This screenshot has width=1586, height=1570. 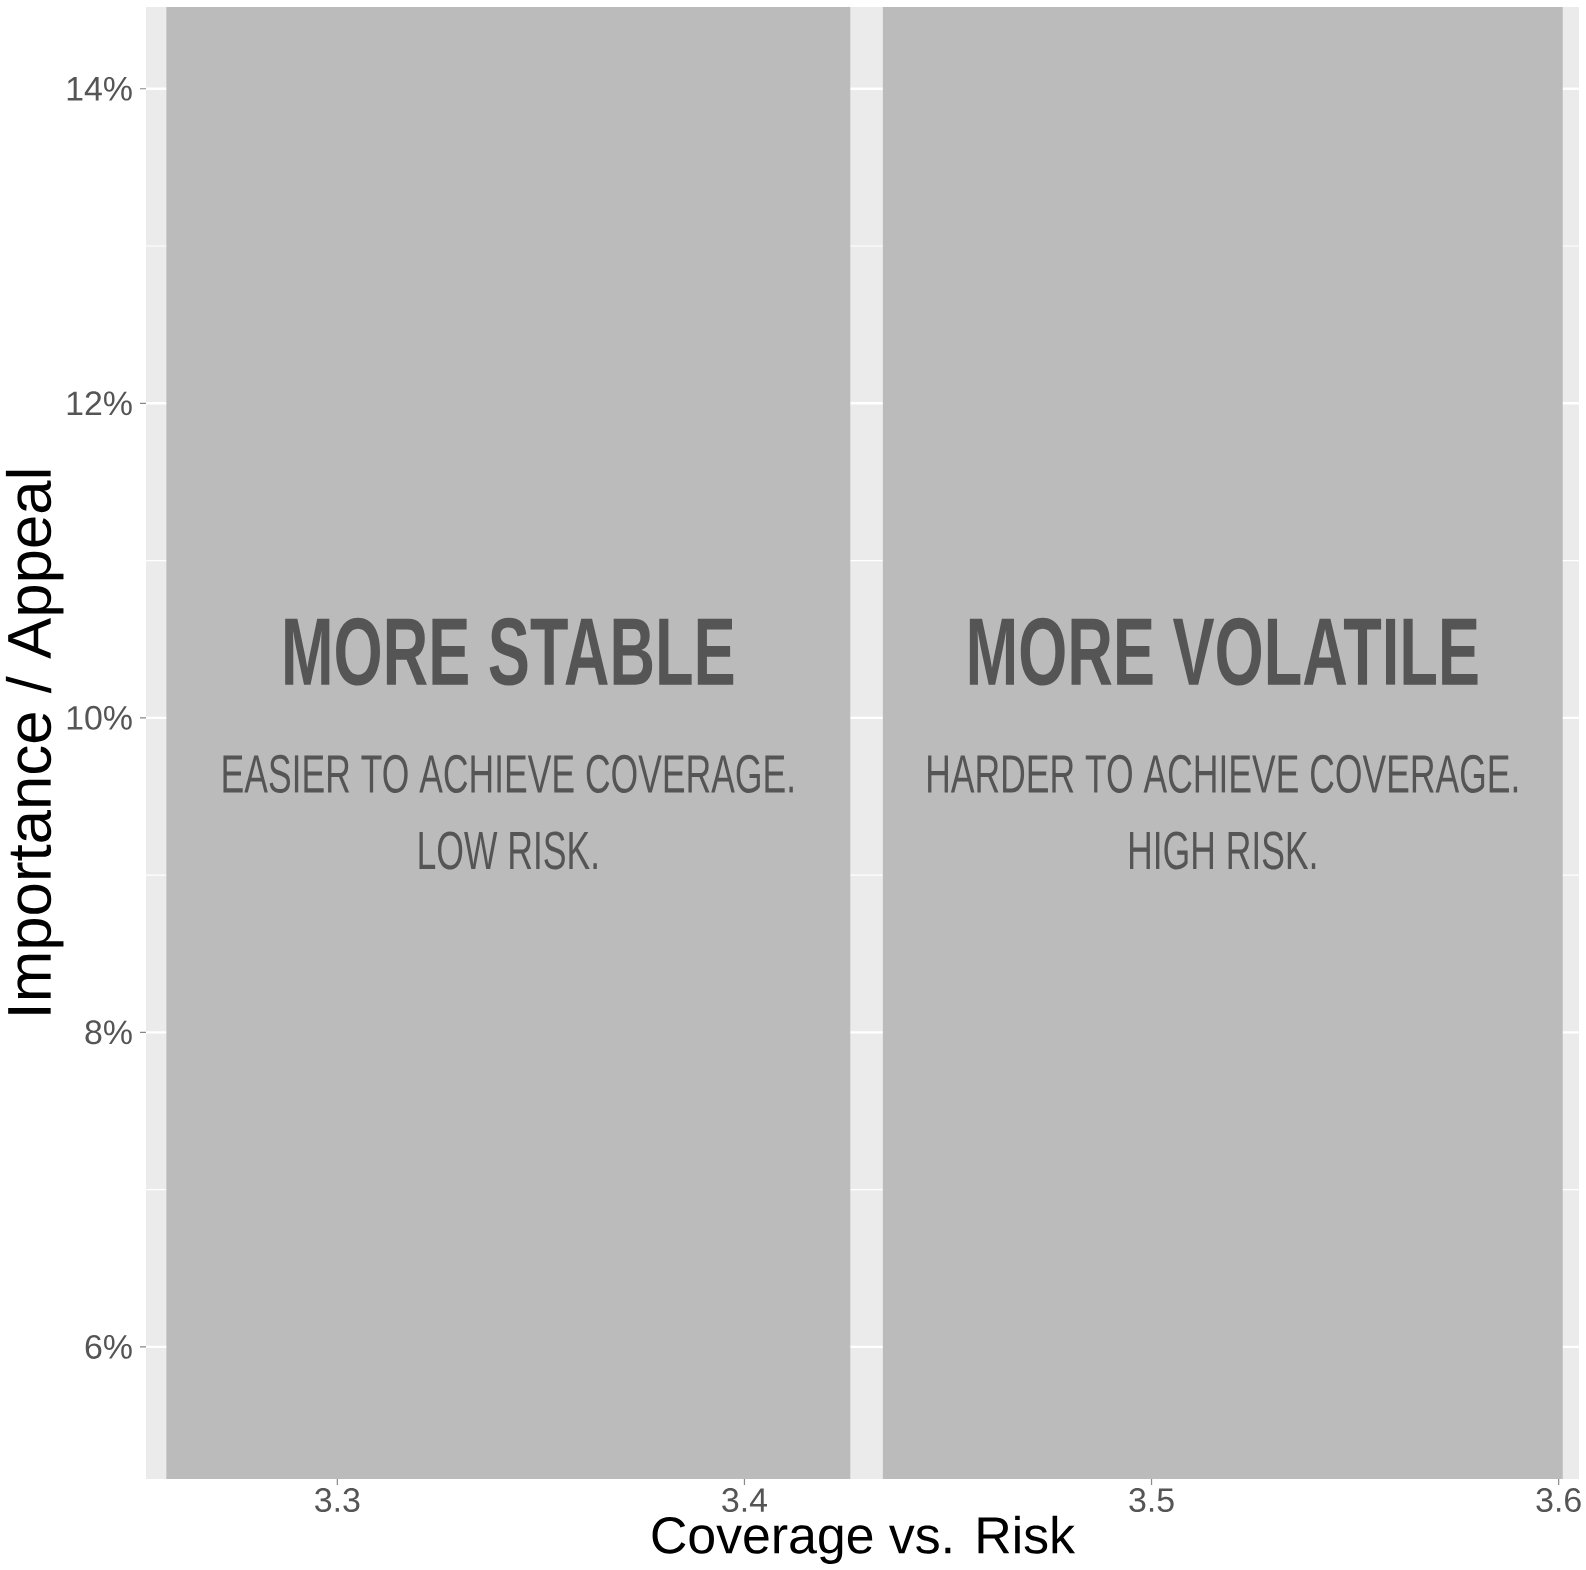 I want to click on band-label: MORE STABLE, so click(x=509, y=651).